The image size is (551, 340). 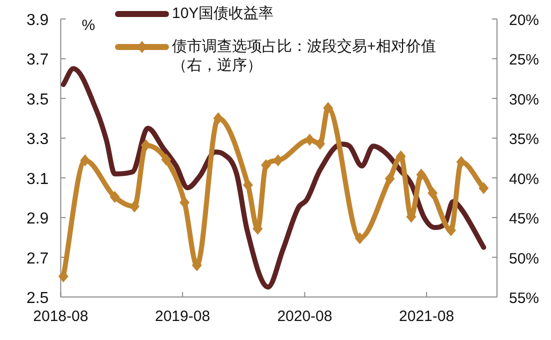 What do you see at coordinates (304, 316) in the screenshot?
I see `x-tick-label: 2020-08` at bounding box center [304, 316].